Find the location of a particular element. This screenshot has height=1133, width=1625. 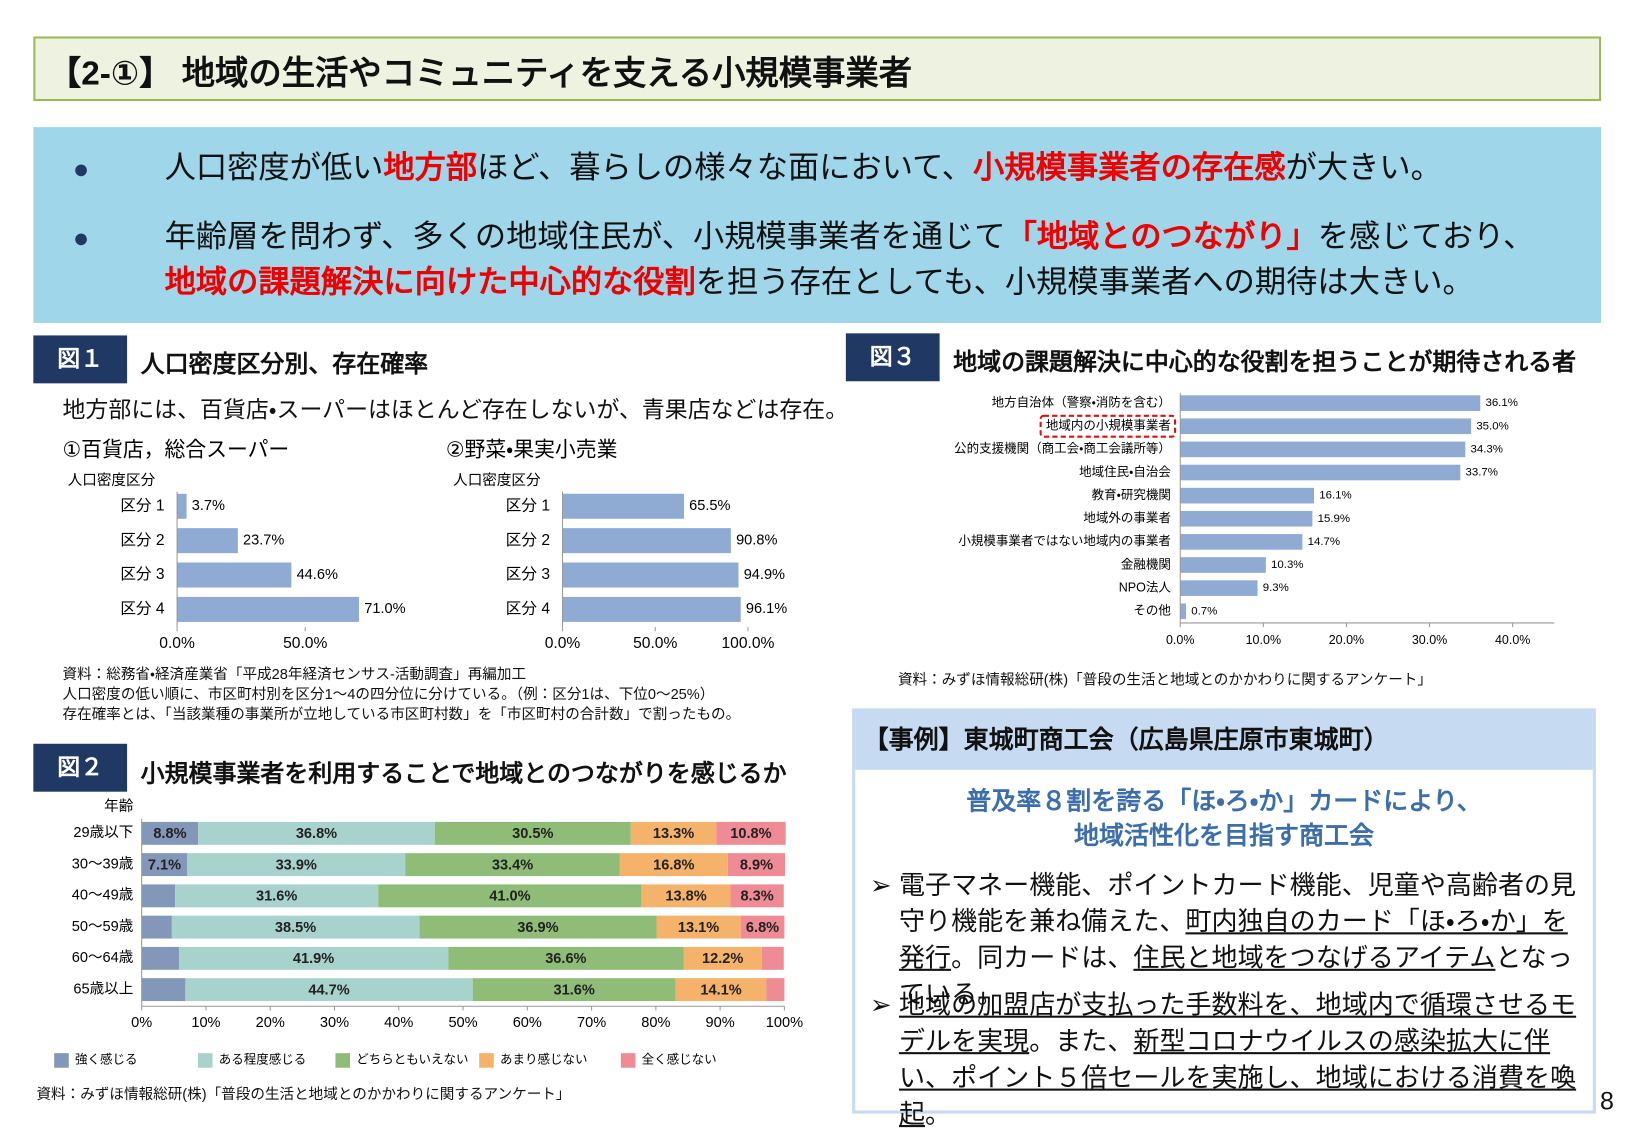

header: 【2-①】 地域の生活やコミュニティを支える小規模事業者 is located at coordinates (817, 69).